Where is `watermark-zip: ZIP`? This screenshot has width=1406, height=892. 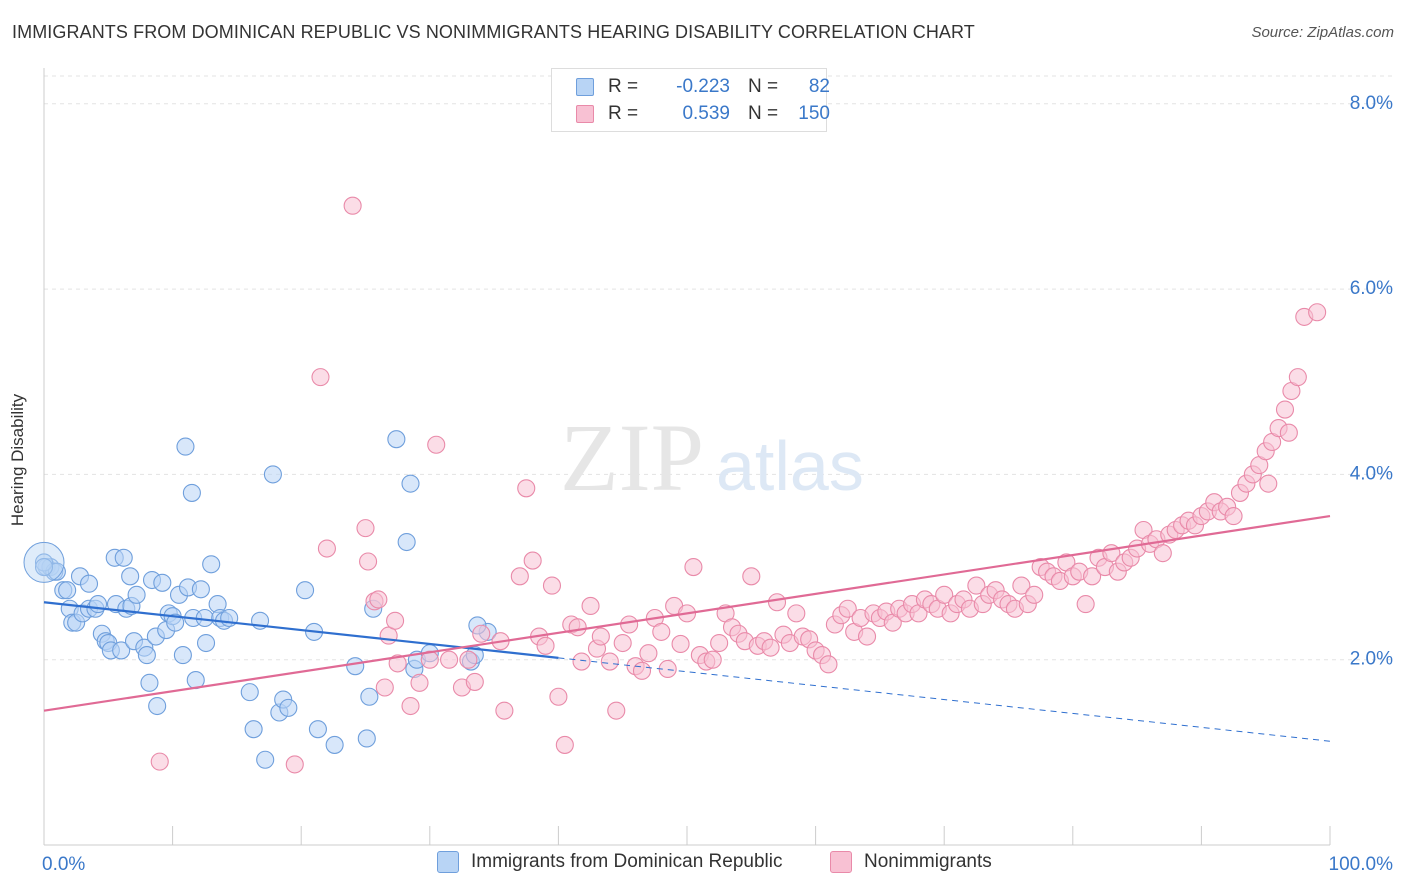 watermark-zip: ZIP is located at coordinates (632, 457).